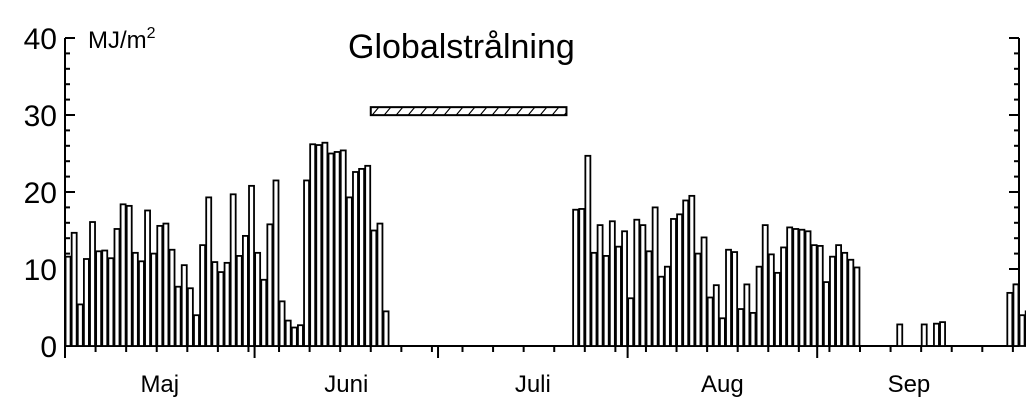 This screenshot has width=1026, height=399. I want to click on x-ticks, so click(539, 352).